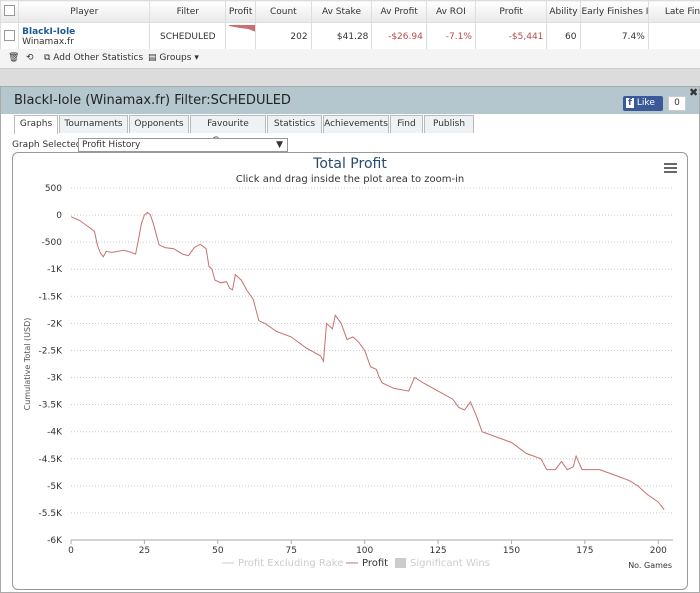 This screenshot has width=700, height=593. I want to click on y-axis-label: Cumulative Total (USD), so click(27, 364).